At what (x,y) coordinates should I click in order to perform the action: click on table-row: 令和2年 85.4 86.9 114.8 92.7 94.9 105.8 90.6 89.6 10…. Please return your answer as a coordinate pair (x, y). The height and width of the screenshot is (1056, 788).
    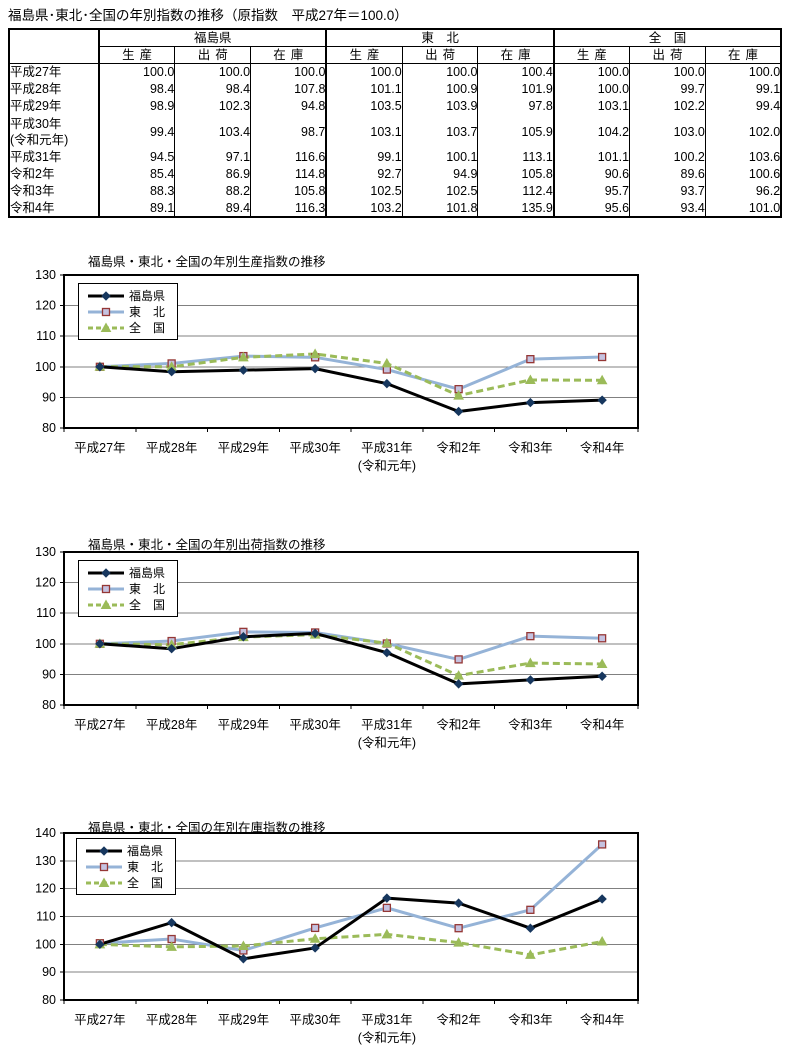
    Looking at the image, I should click on (395, 174).